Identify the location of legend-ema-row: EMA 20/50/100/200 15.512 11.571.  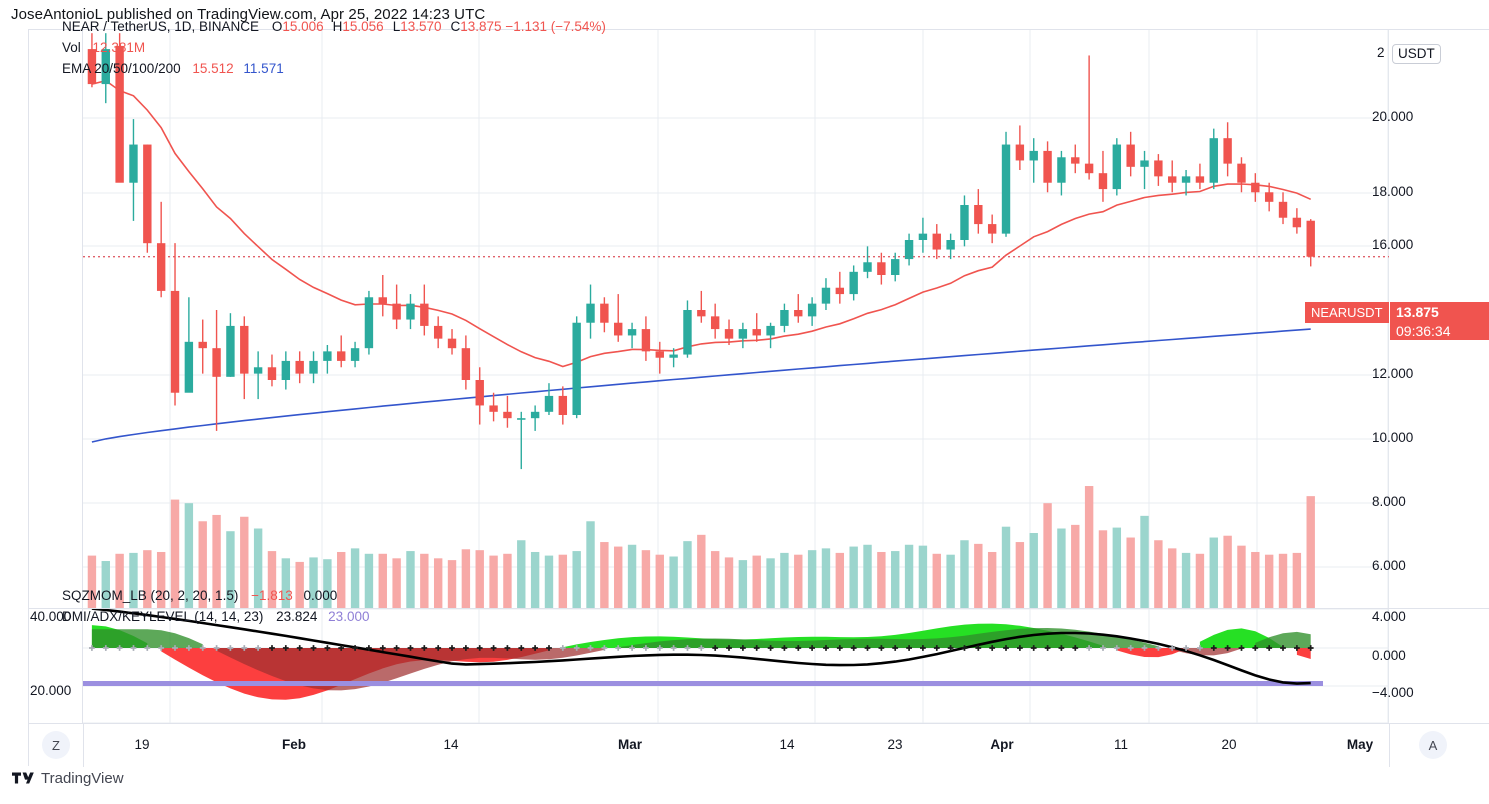
(334, 68).